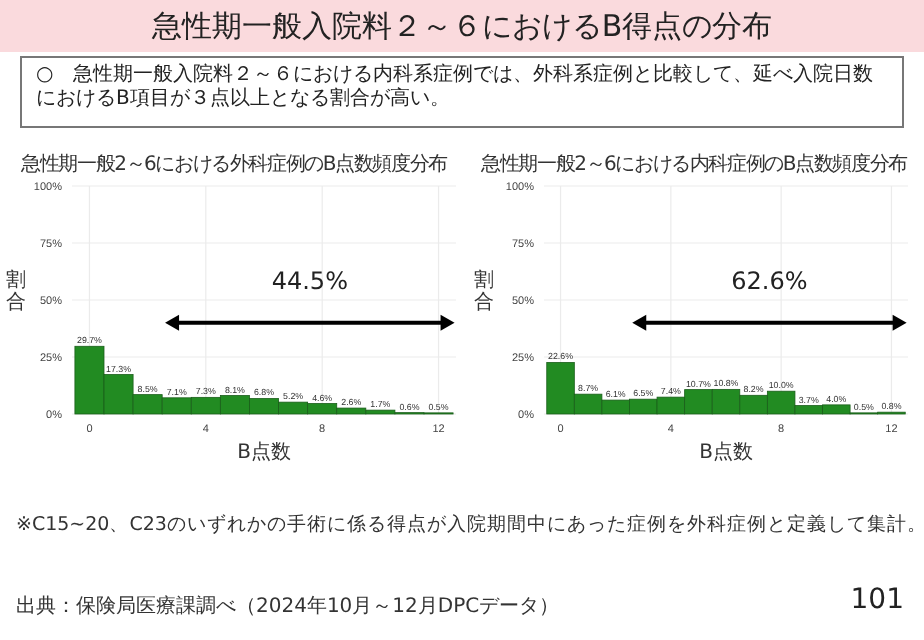 Image resolution: width=924 pixels, height=640 pixels. I want to click on annotation: 44.5%, so click(309, 280).